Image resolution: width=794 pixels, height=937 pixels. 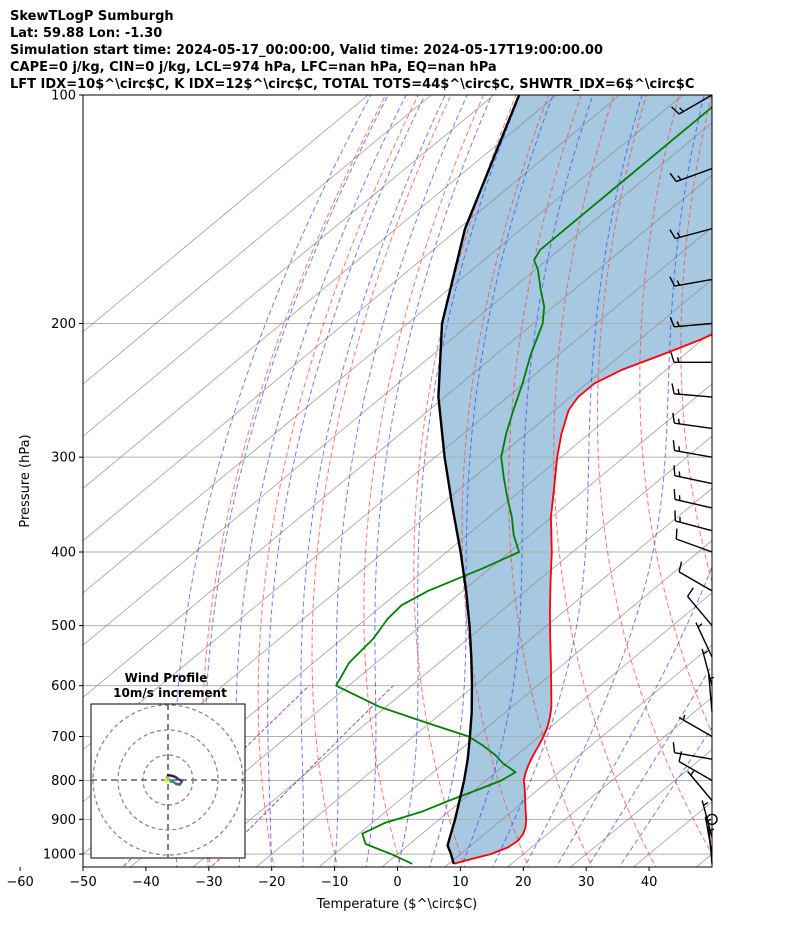 What do you see at coordinates (271, 882) in the screenshot?
I see `x-tick-label: −20` at bounding box center [271, 882].